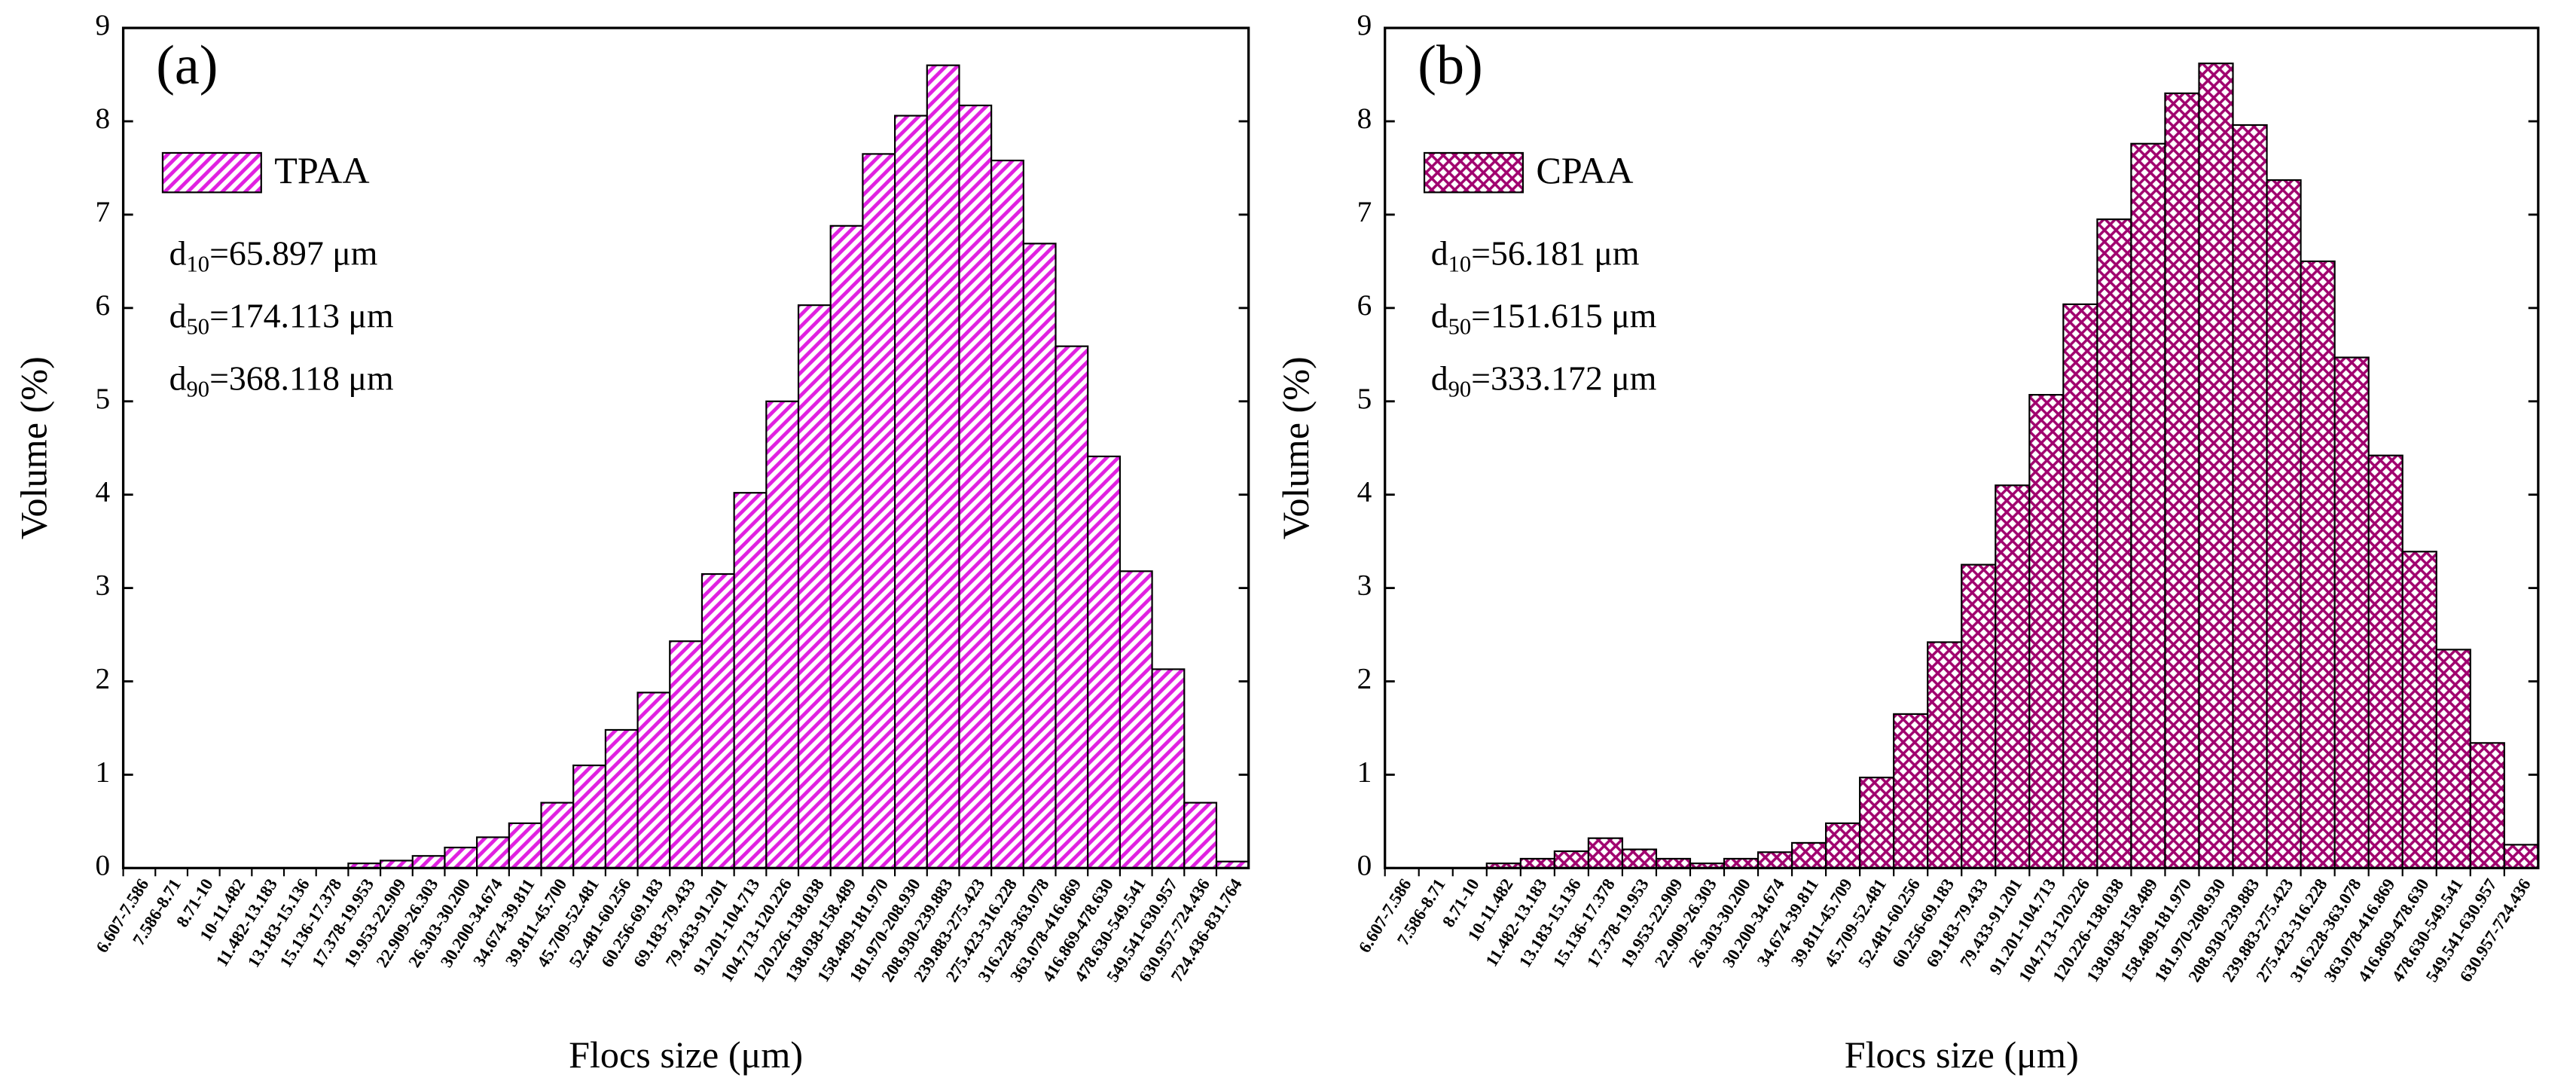 This screenshot has height=1090, width=2576. What do you see at coordinates (1564, 315) in the screenshot?
I see `annotation-text: =151.615 μm` at bounding box center [1564, 315].